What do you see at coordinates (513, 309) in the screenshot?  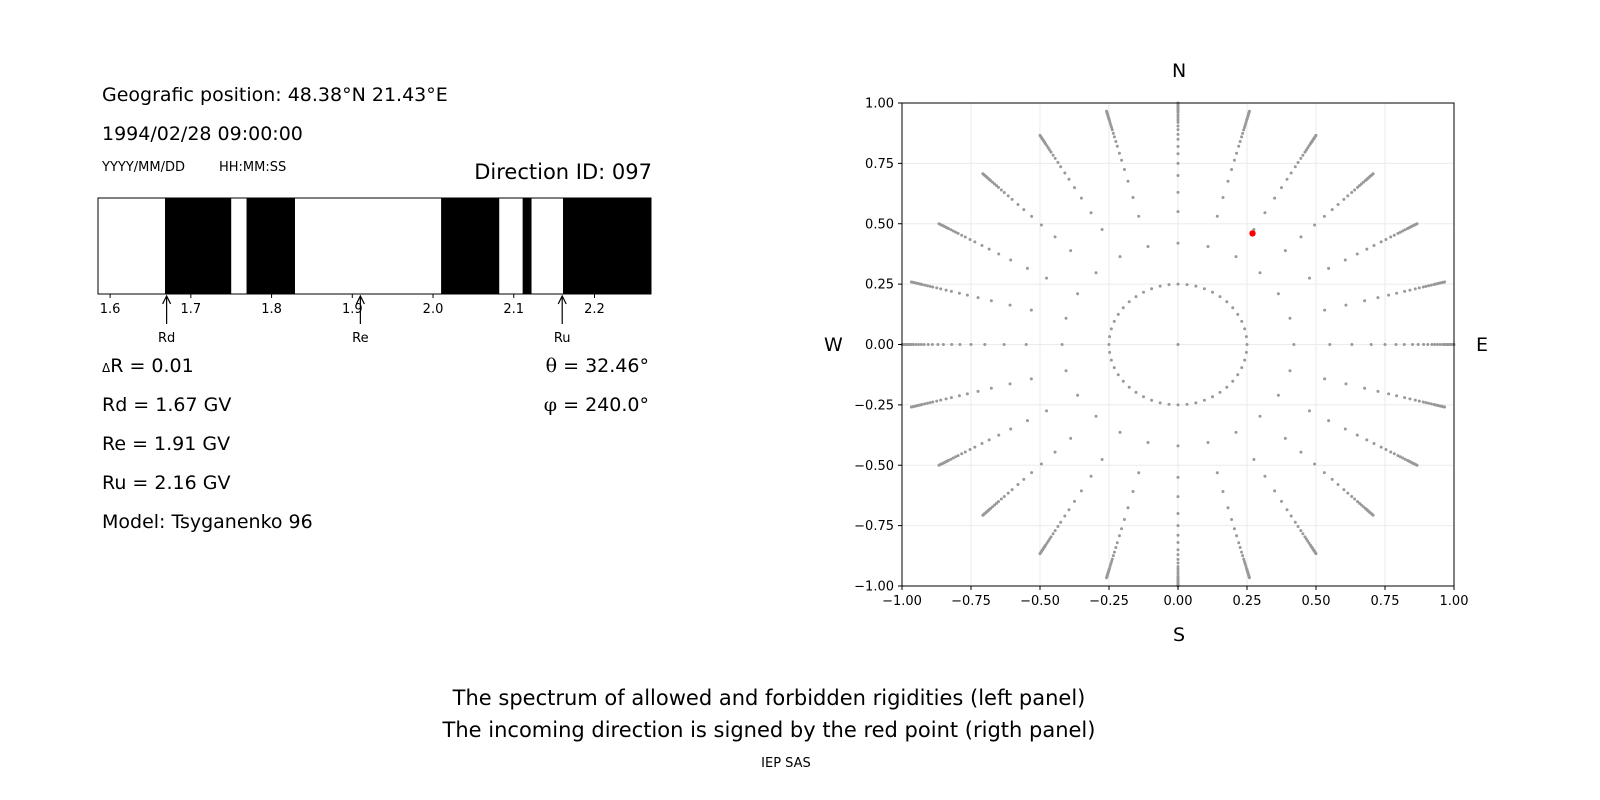 I see `x-tick-label: 2.1` at bounding box center [513, 309].